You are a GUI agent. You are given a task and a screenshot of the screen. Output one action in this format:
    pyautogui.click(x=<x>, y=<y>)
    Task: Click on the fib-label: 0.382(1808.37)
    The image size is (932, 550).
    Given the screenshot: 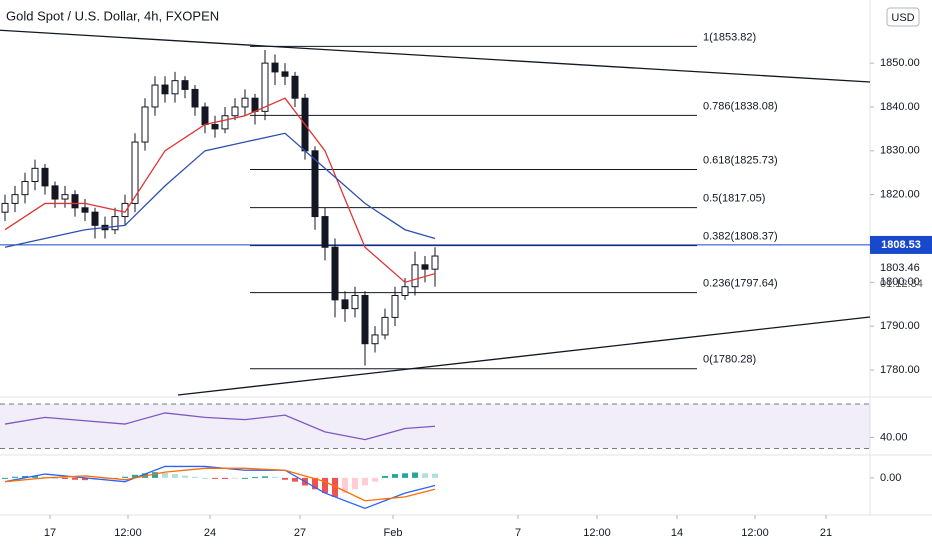 What is the action you would take?
    pyautogui.click(x=740, y=237)
    